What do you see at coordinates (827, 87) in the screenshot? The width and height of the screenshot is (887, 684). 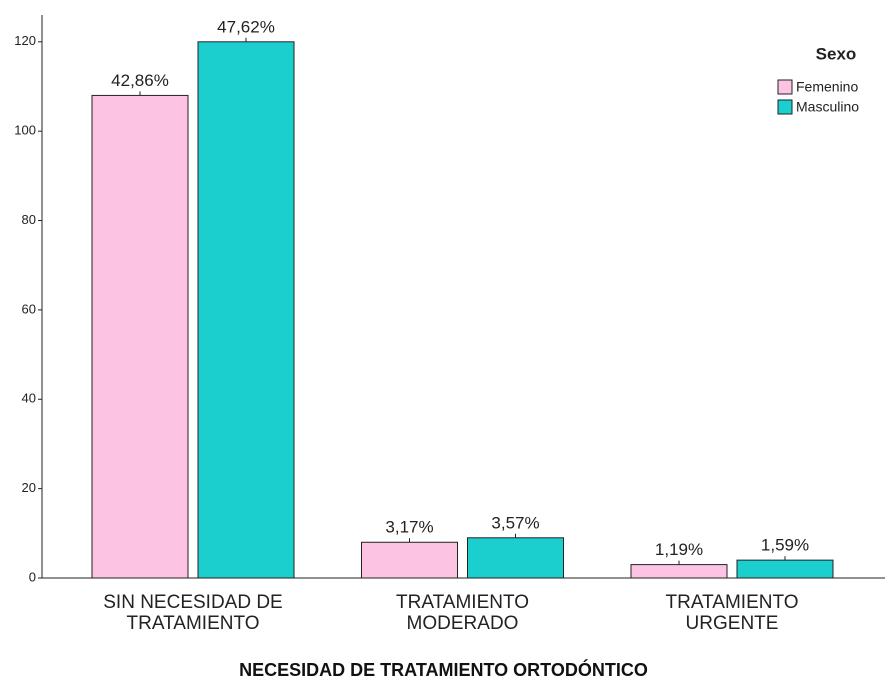 I see `legend-label: Femenino` at bounding box center [827, 87].